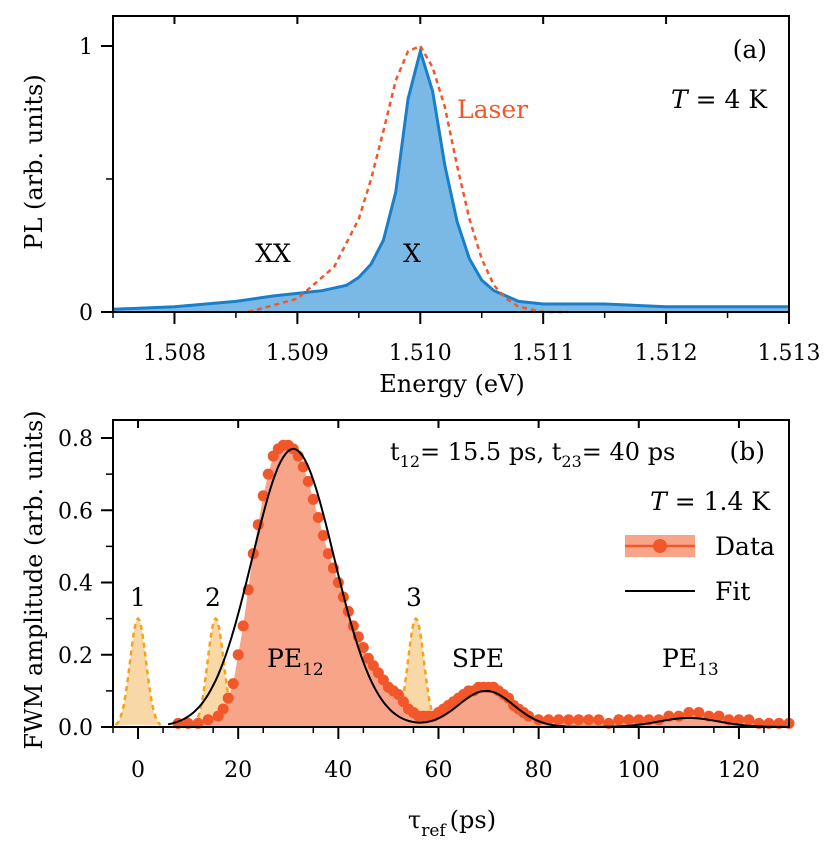  I want to click on panel-a-label: (a), so click(750, 49).